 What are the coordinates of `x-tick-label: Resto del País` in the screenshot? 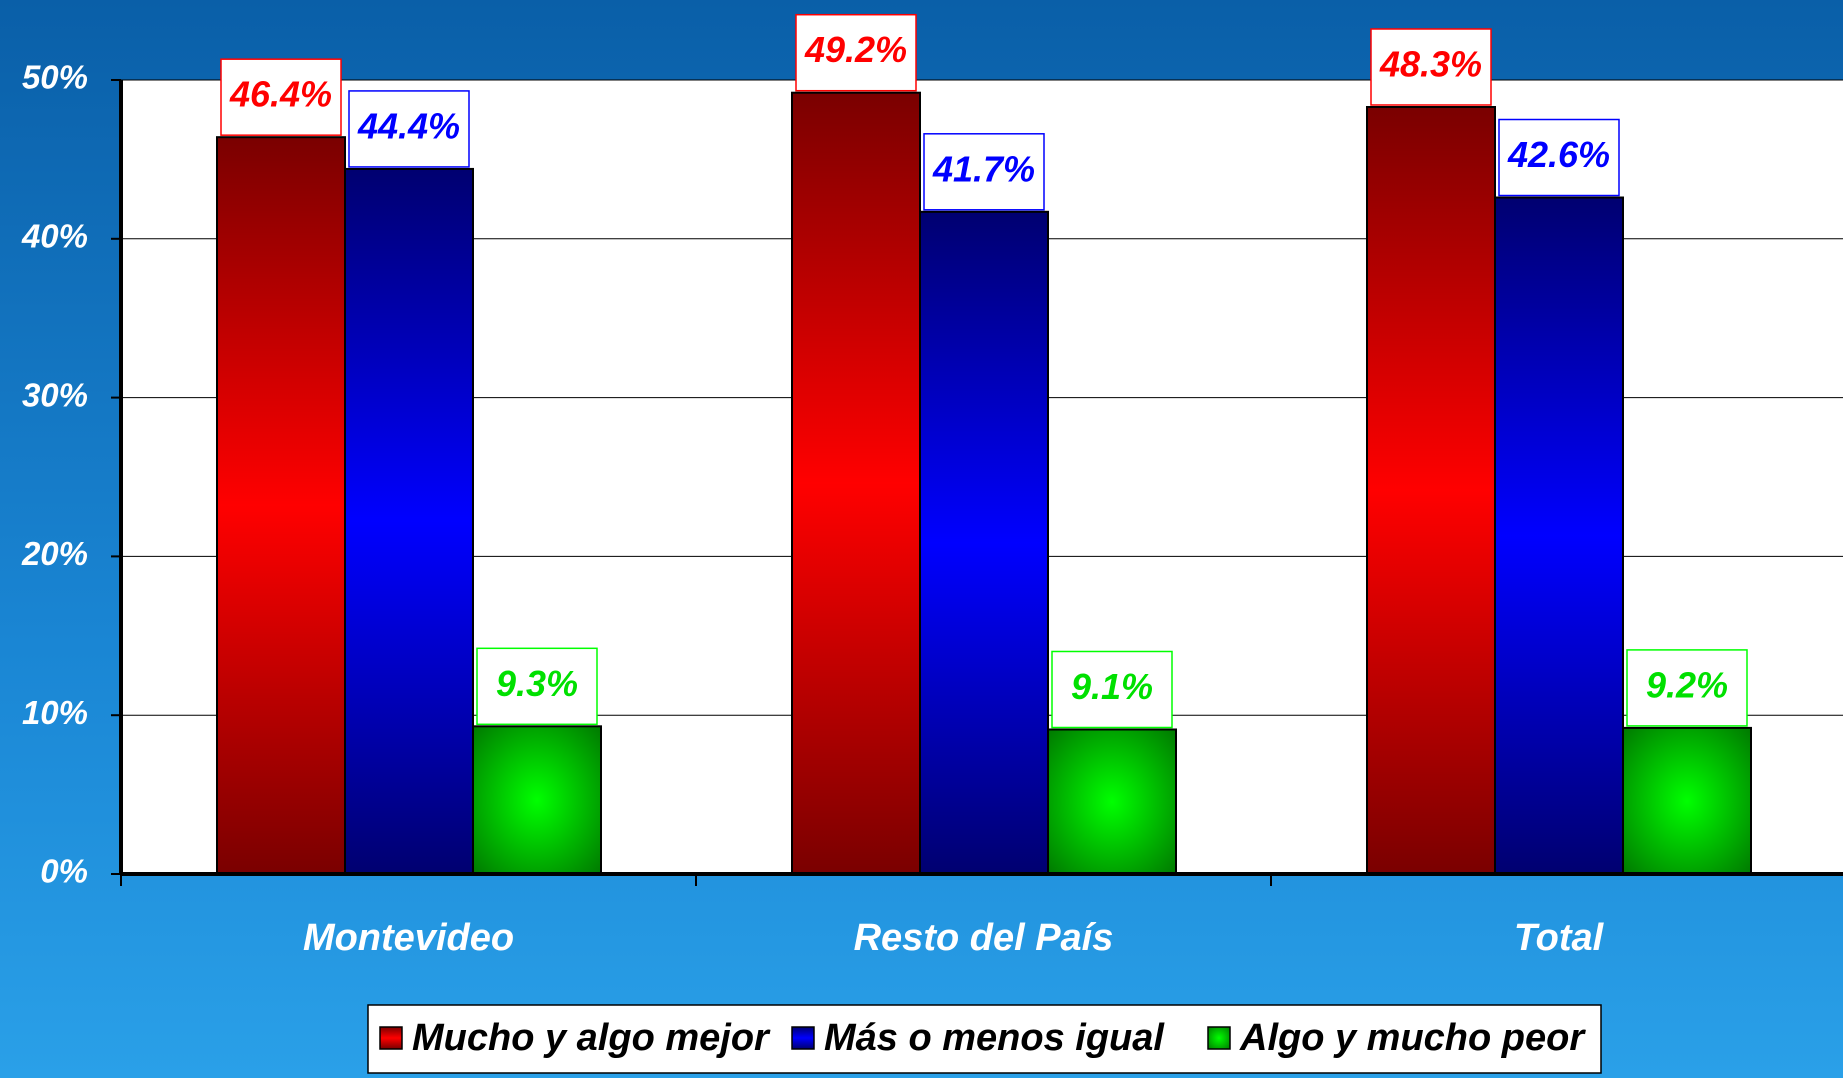 It's located at (984, 938).